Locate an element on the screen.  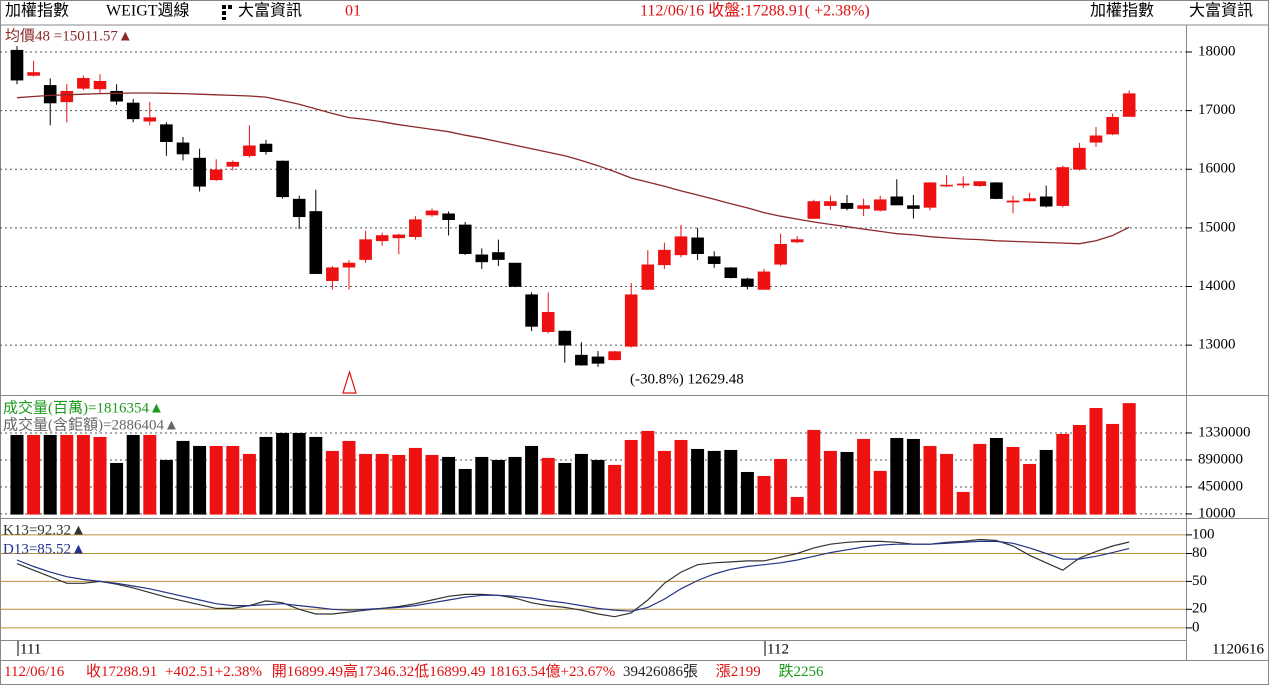
legend-label: 成交量(百萬)=1816354▲ is located at coordinates (83, 407).